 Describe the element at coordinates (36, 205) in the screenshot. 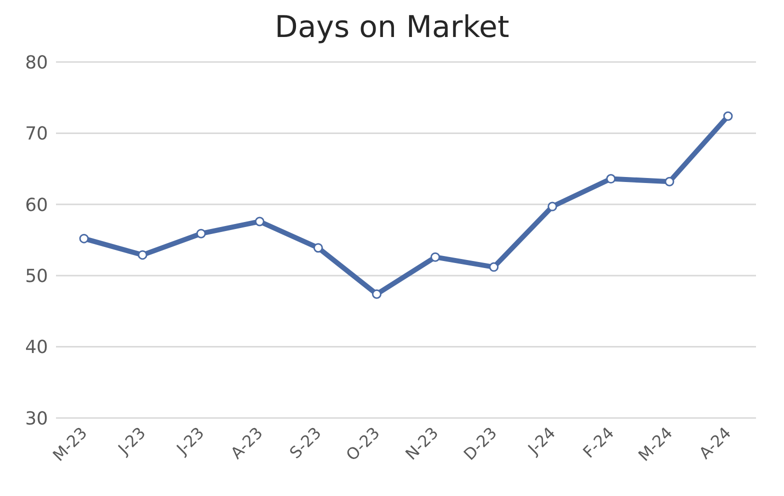

I see `y-tick-label: 60` at that location.